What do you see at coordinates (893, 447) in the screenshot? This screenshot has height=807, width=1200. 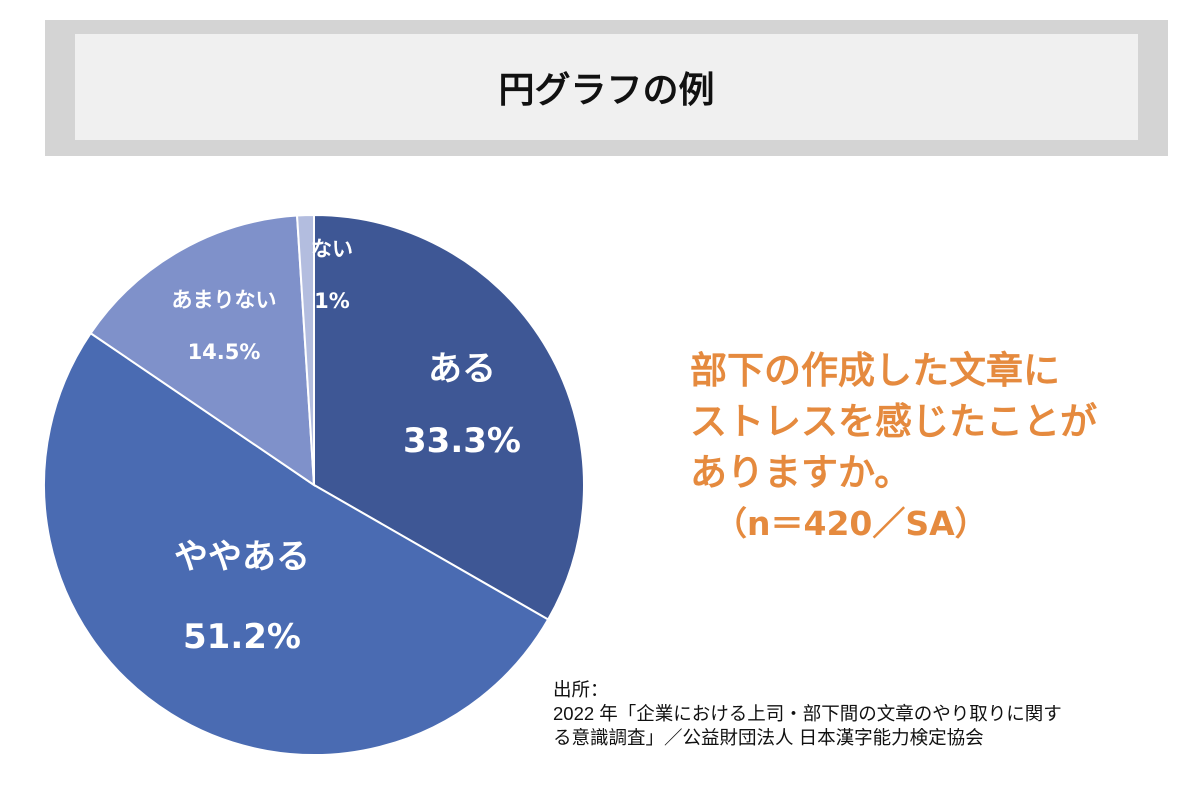 I see `survey-question: 部下の作成した文章に ストレスを感じたことが ありますか。 （n＝420／SA）` at bounding box center [893, 447].